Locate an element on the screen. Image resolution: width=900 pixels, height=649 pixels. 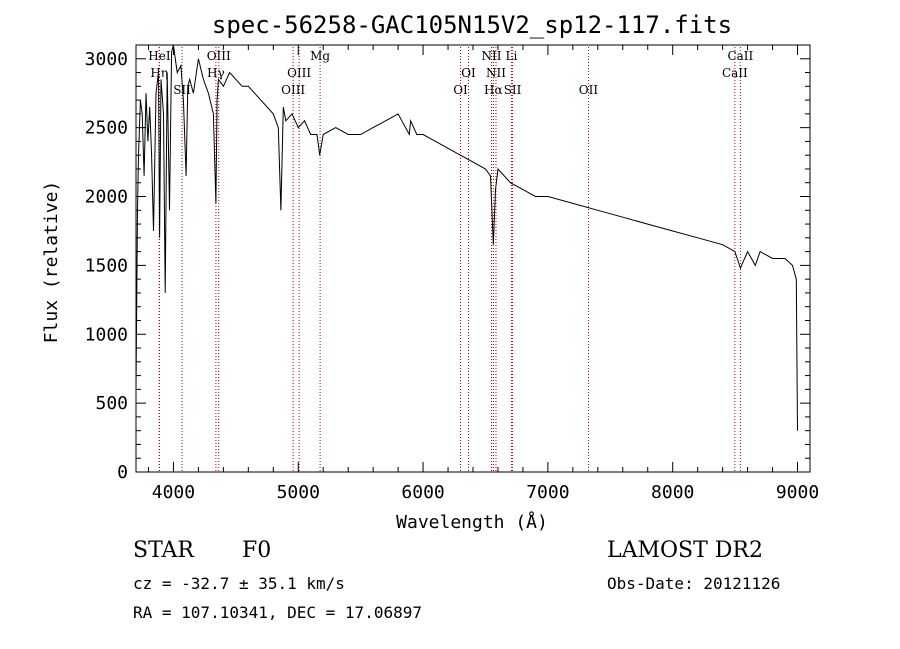
x-tick-label: 6000 is located at coordinates (422, 492).